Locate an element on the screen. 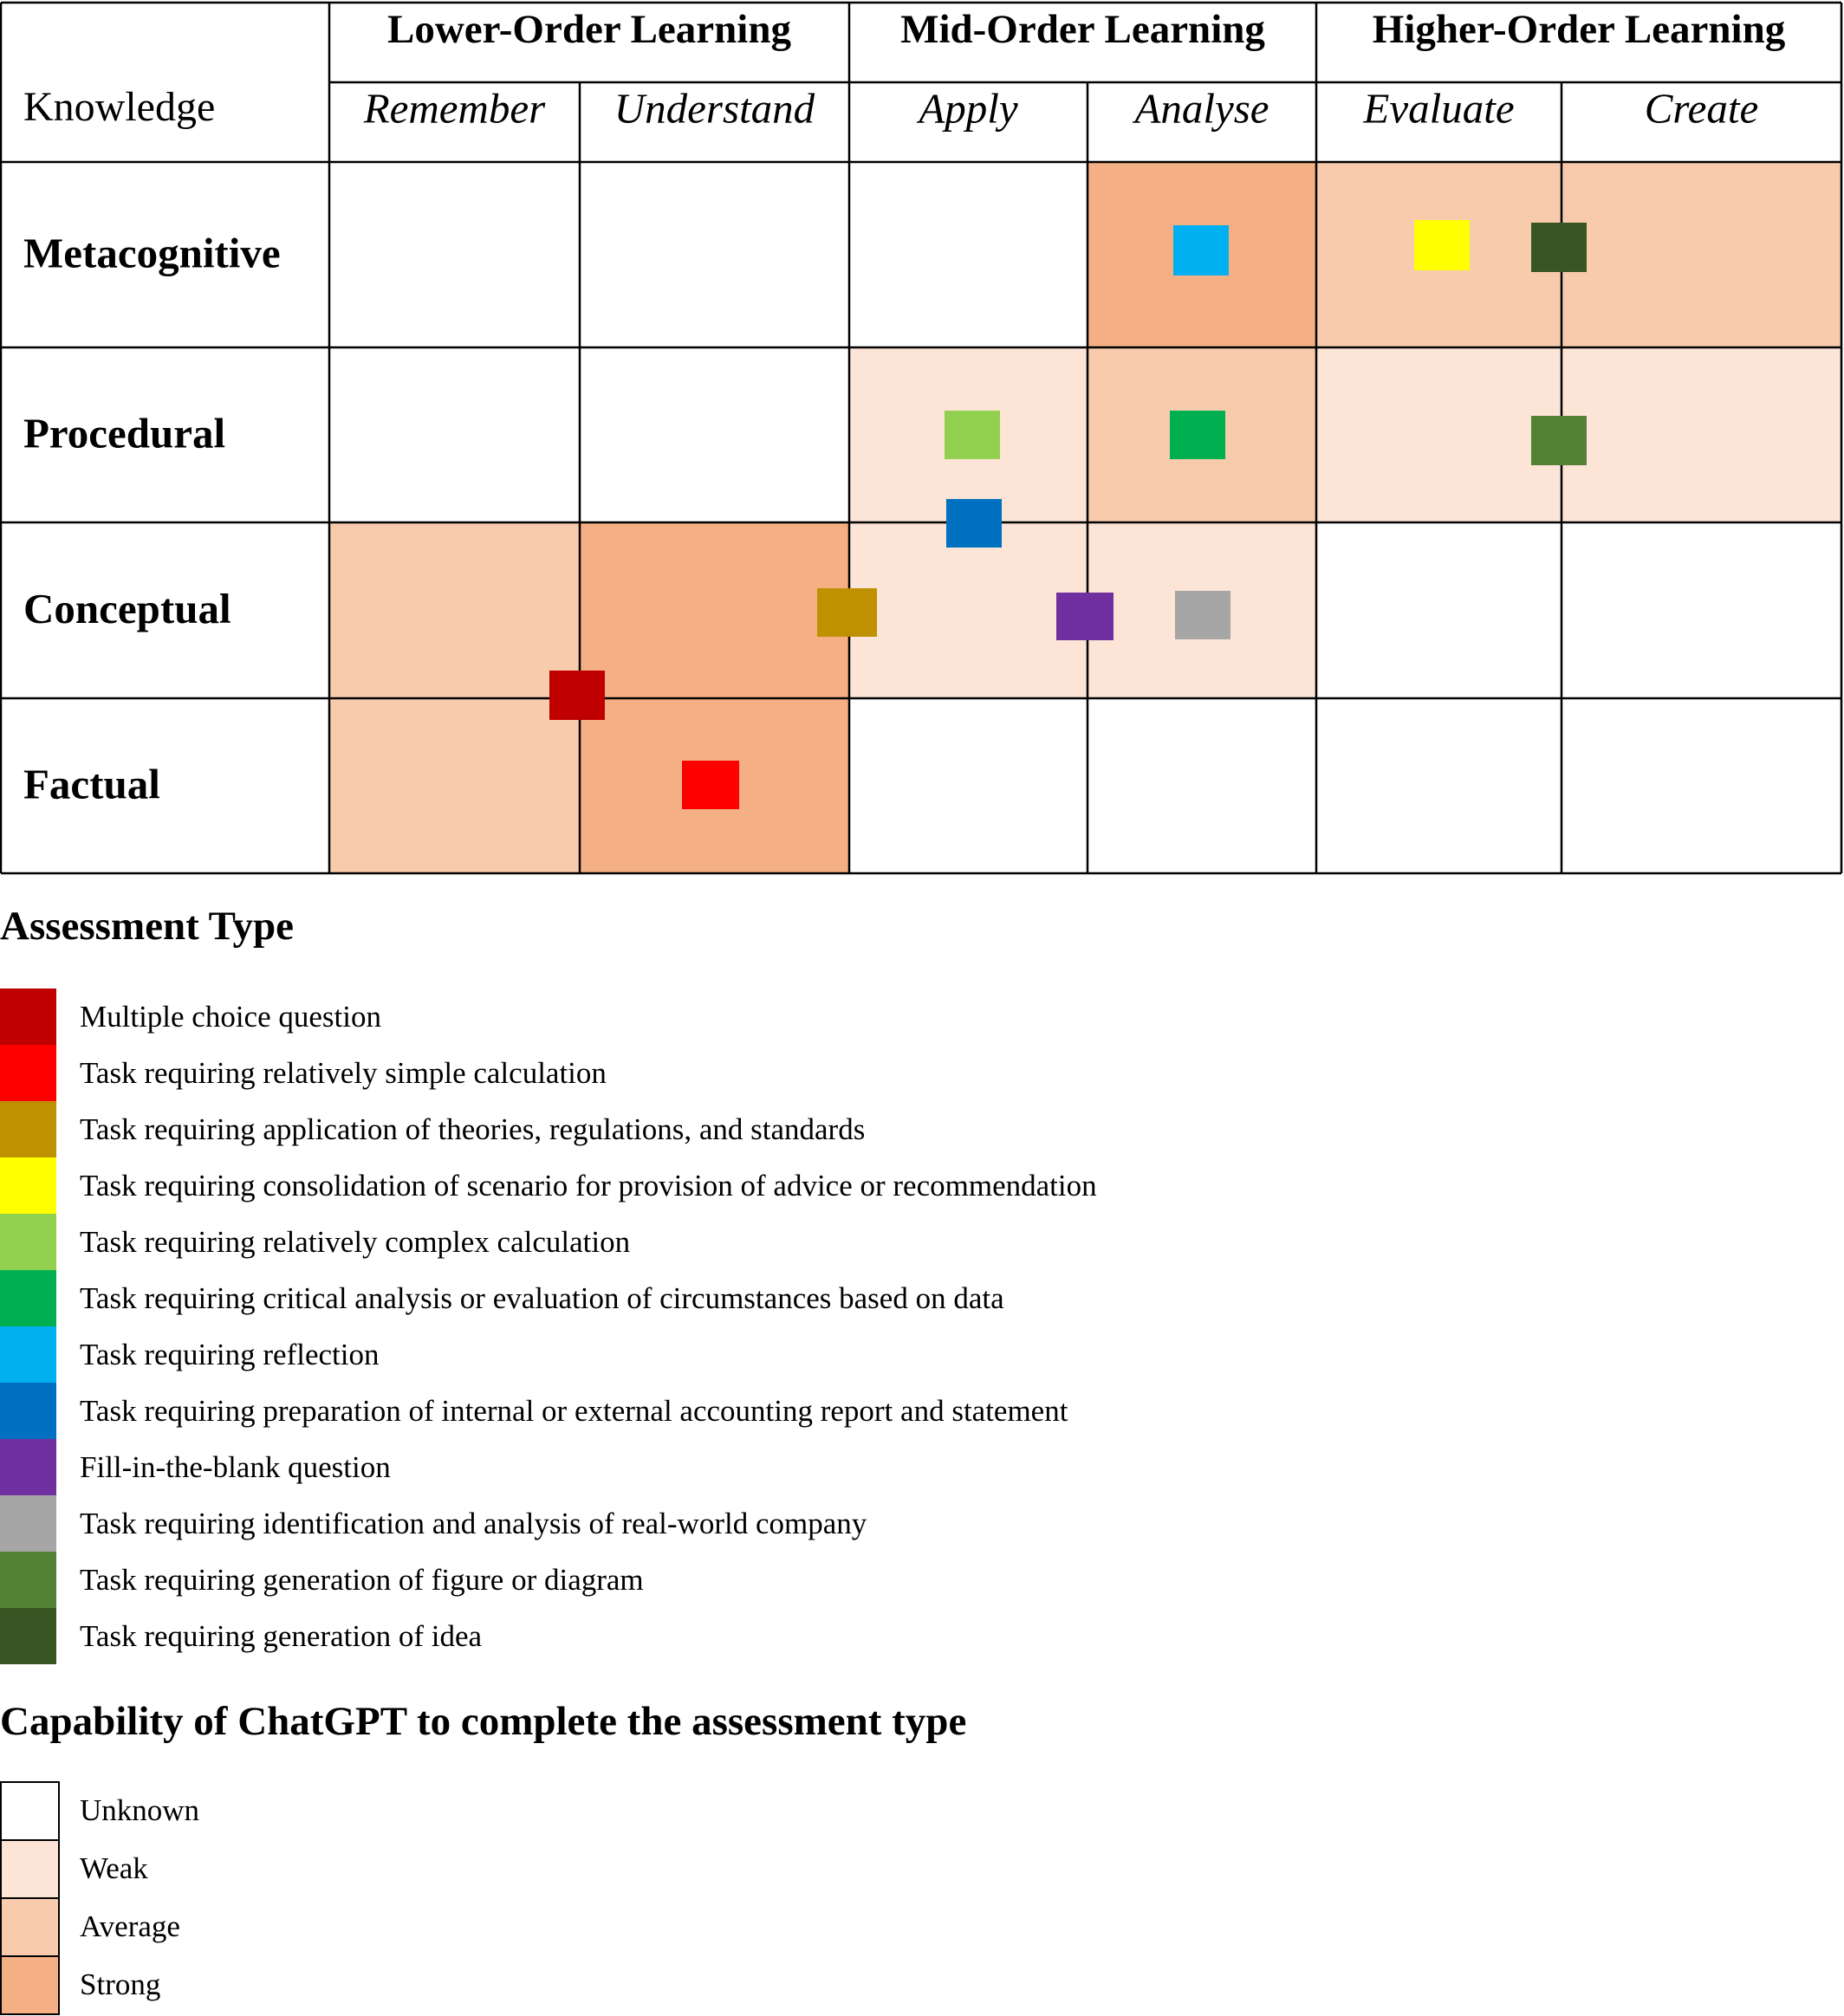  column-header-create: Create is located at coordinates (1702, 108).